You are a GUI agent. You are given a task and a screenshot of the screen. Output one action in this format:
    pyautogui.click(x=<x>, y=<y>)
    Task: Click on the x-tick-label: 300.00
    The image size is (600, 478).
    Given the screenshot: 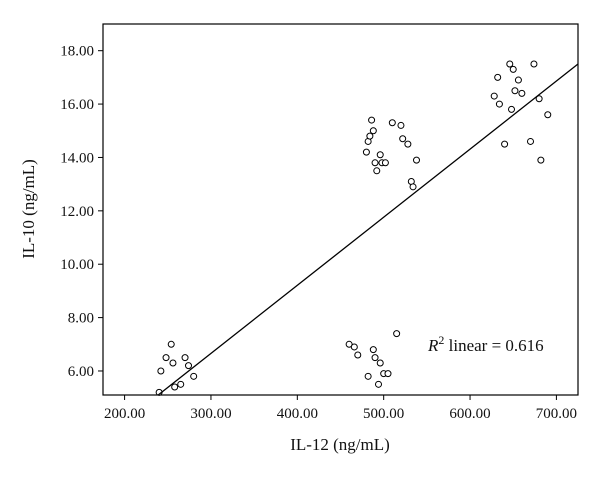 What is the action you would take?
    pyautogui.click(x=210, y=414)
    